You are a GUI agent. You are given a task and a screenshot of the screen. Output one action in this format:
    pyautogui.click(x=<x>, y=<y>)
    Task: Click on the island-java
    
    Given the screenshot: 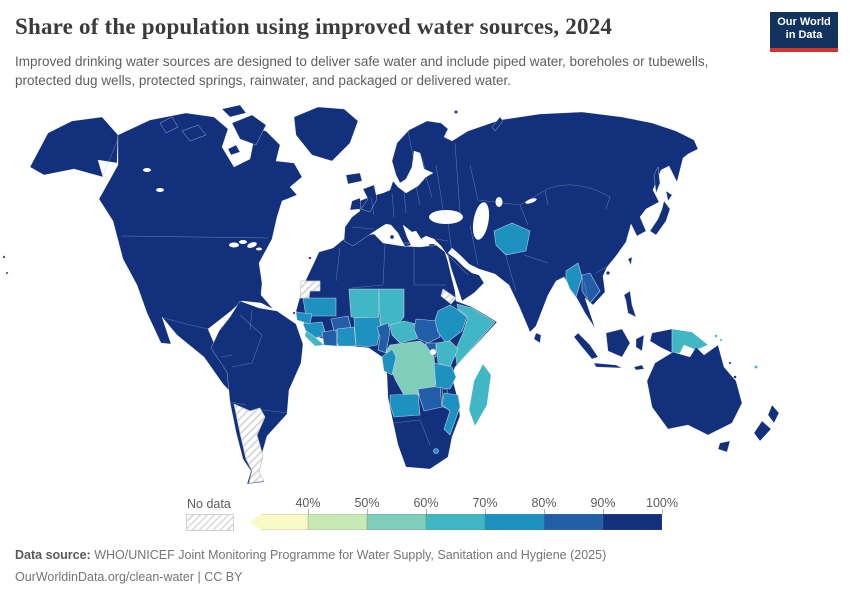 What is the action you would take?
    pyautogui.click(x=608, y=365)
    